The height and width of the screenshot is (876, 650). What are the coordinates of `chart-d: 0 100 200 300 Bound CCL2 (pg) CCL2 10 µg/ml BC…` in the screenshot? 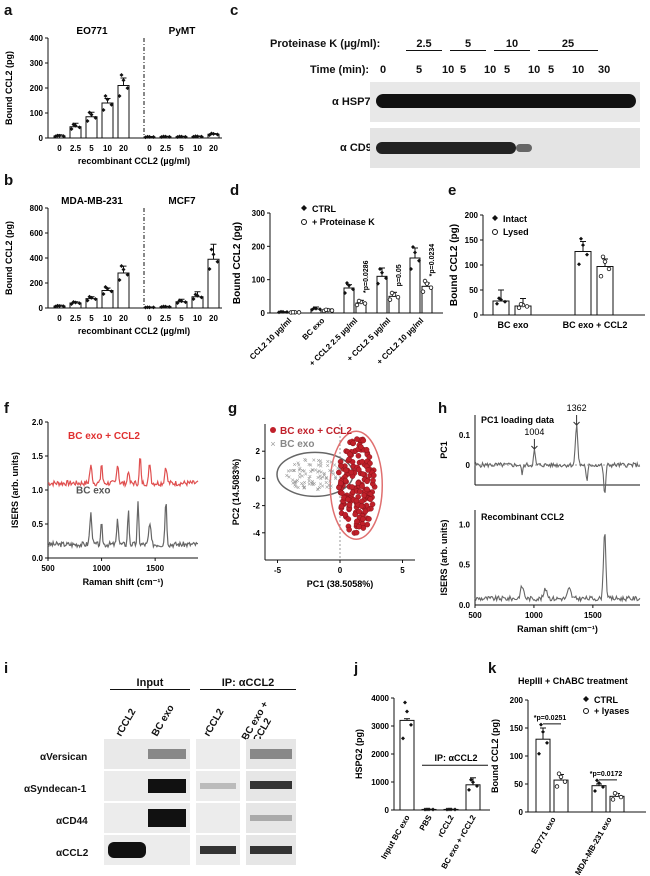 It's located at (337, 286).